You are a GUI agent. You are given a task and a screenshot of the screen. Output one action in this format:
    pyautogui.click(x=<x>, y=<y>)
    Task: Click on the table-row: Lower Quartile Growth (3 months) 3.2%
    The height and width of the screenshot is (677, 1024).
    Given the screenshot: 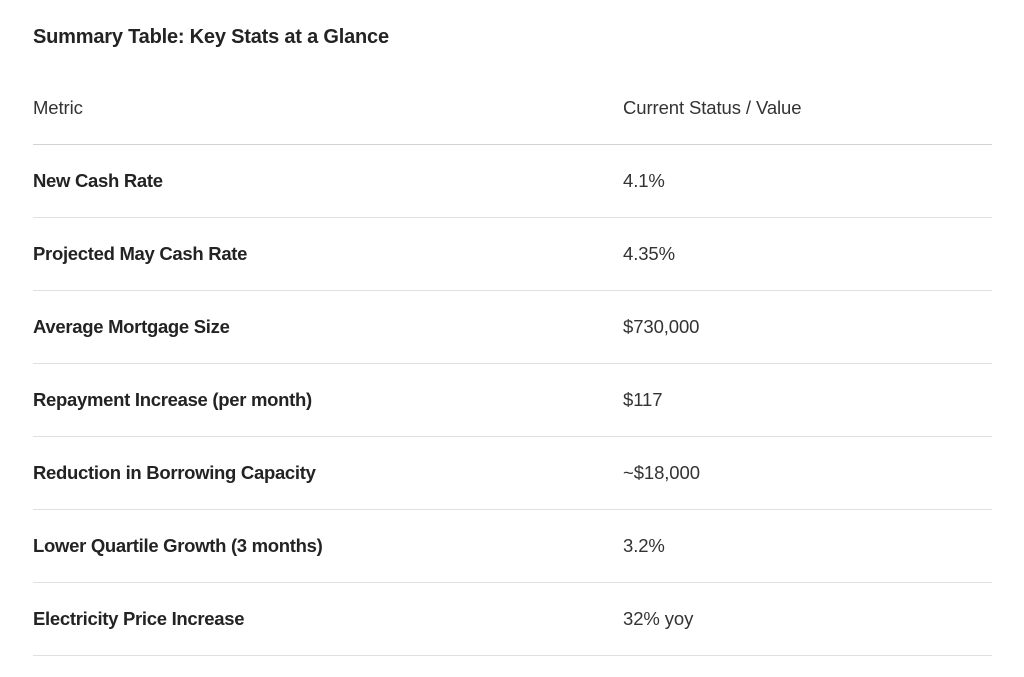 What is the action you would take?
    pyautogui.click(x=512, y=546)
    